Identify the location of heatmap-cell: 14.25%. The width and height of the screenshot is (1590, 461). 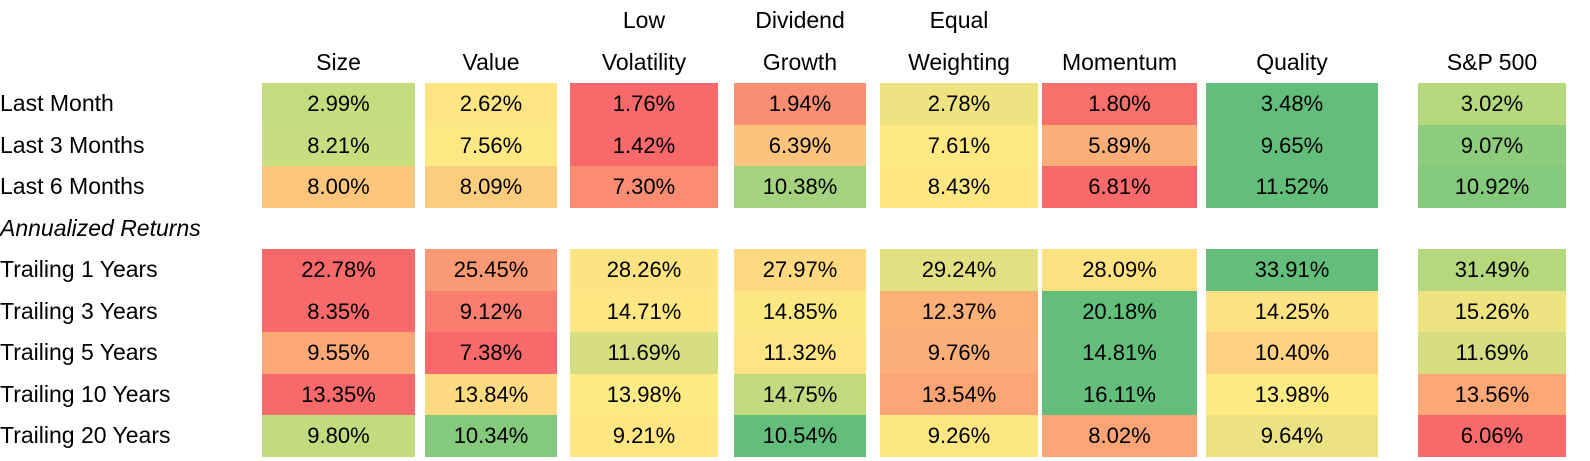
(1292, 311).